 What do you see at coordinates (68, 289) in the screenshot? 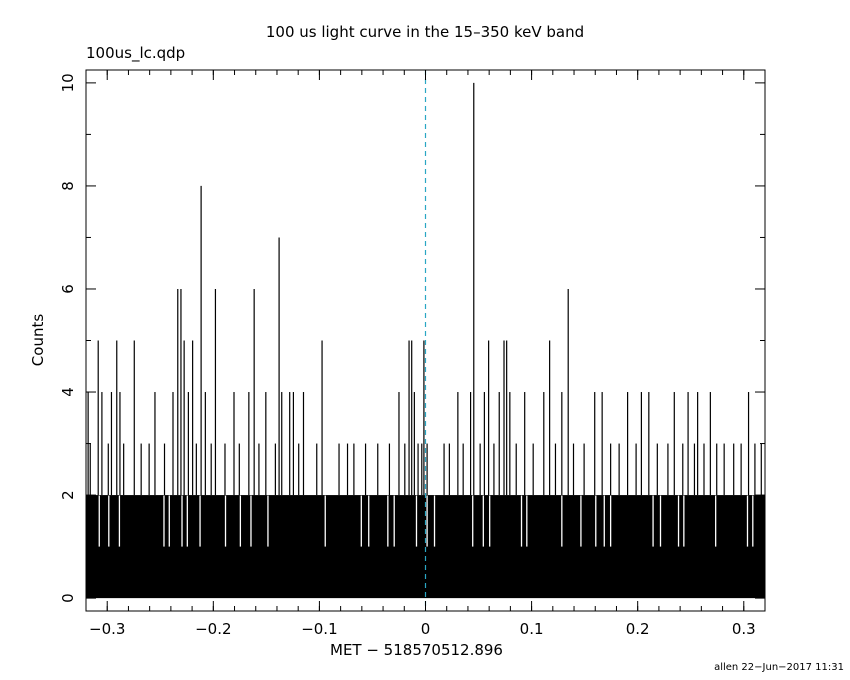
I see `y-tick-label: 6` at bounding box center [68, 289].